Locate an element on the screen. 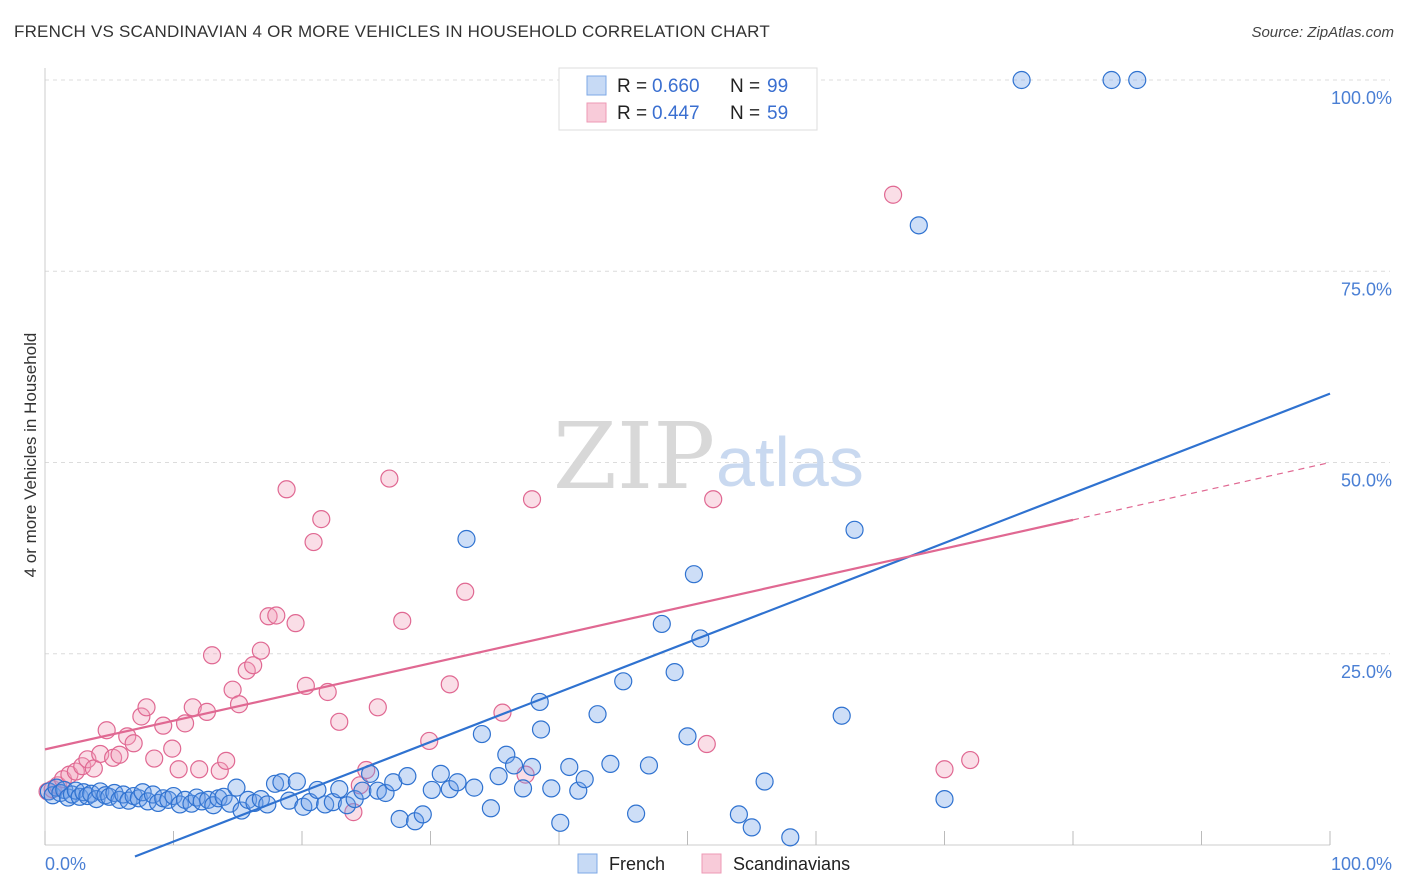 This screenshot has width=1406, height=892. y-tick-label-0: 100.0% is located at coordinates (1361, 98).